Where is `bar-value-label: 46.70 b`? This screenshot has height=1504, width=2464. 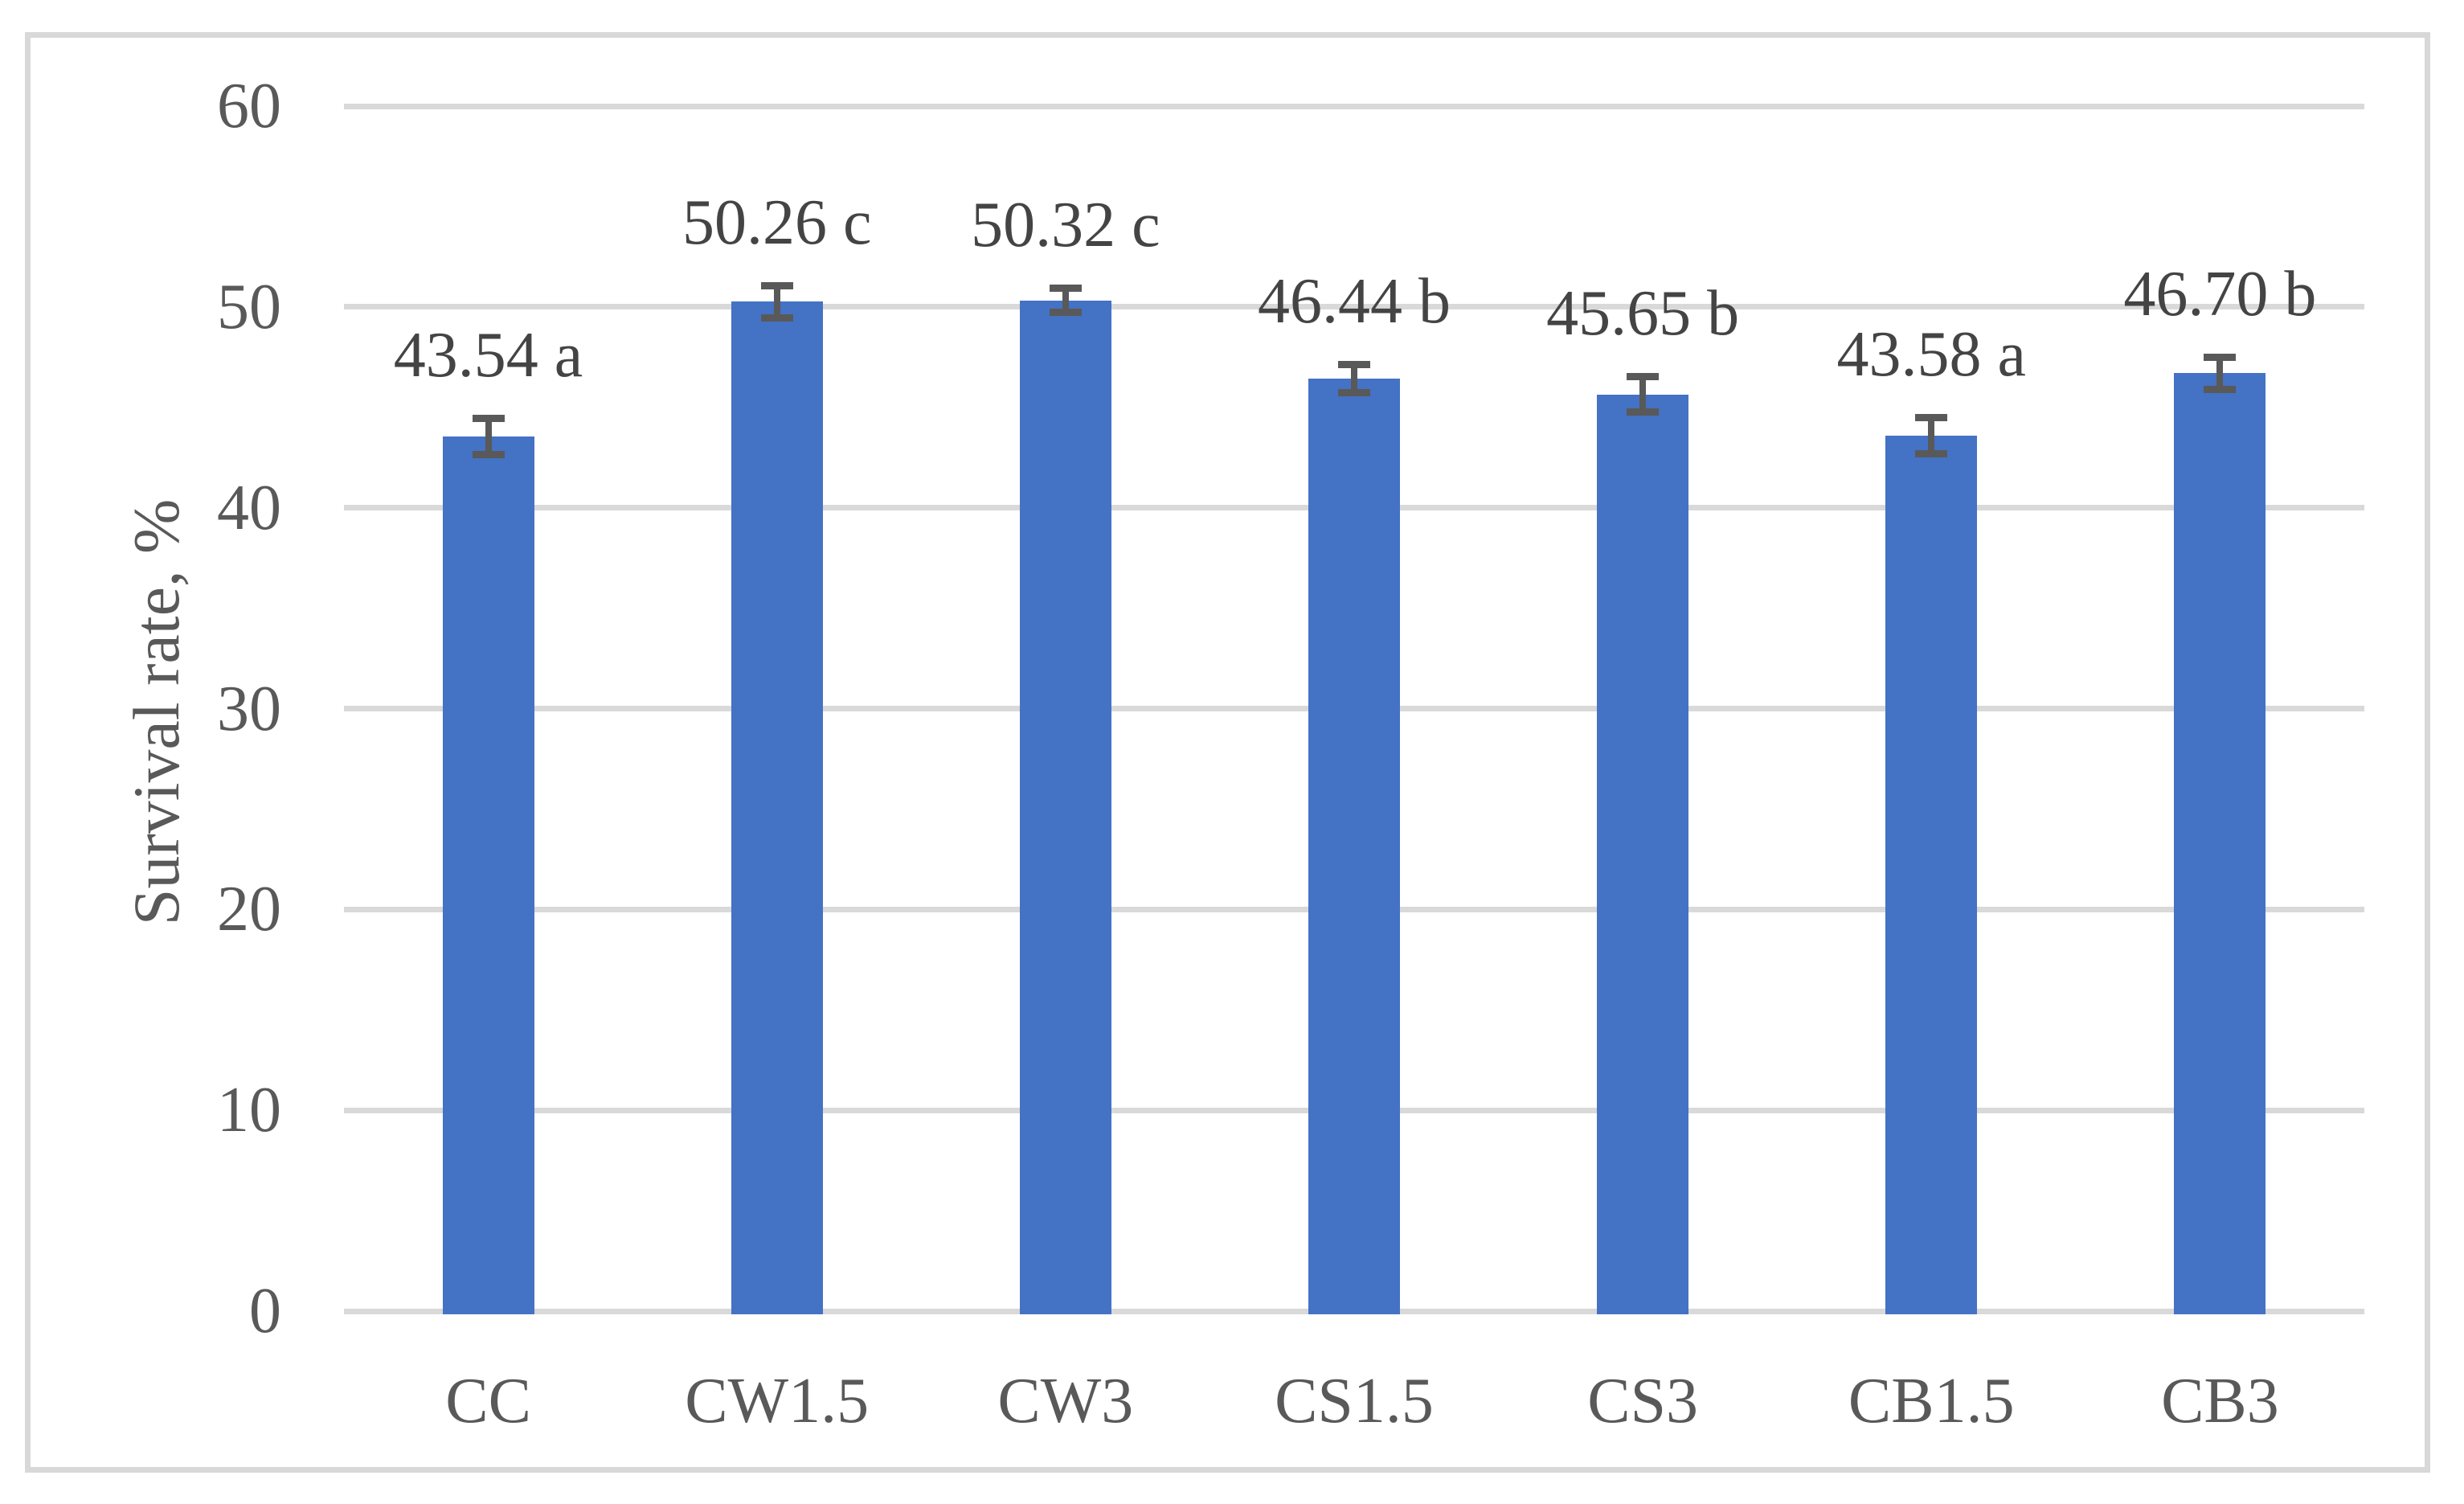
bar-value-label: 46.70 b is located at coordinates (2220, 294).